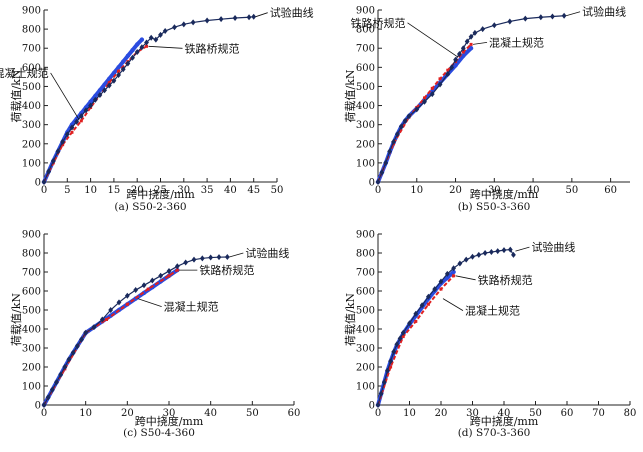 Image resolution: width=643 pixels, height=452 pixels. Describe the element at coordinates (31, 254) in the screenshot. I see `y-tick-label: 800` at that location.